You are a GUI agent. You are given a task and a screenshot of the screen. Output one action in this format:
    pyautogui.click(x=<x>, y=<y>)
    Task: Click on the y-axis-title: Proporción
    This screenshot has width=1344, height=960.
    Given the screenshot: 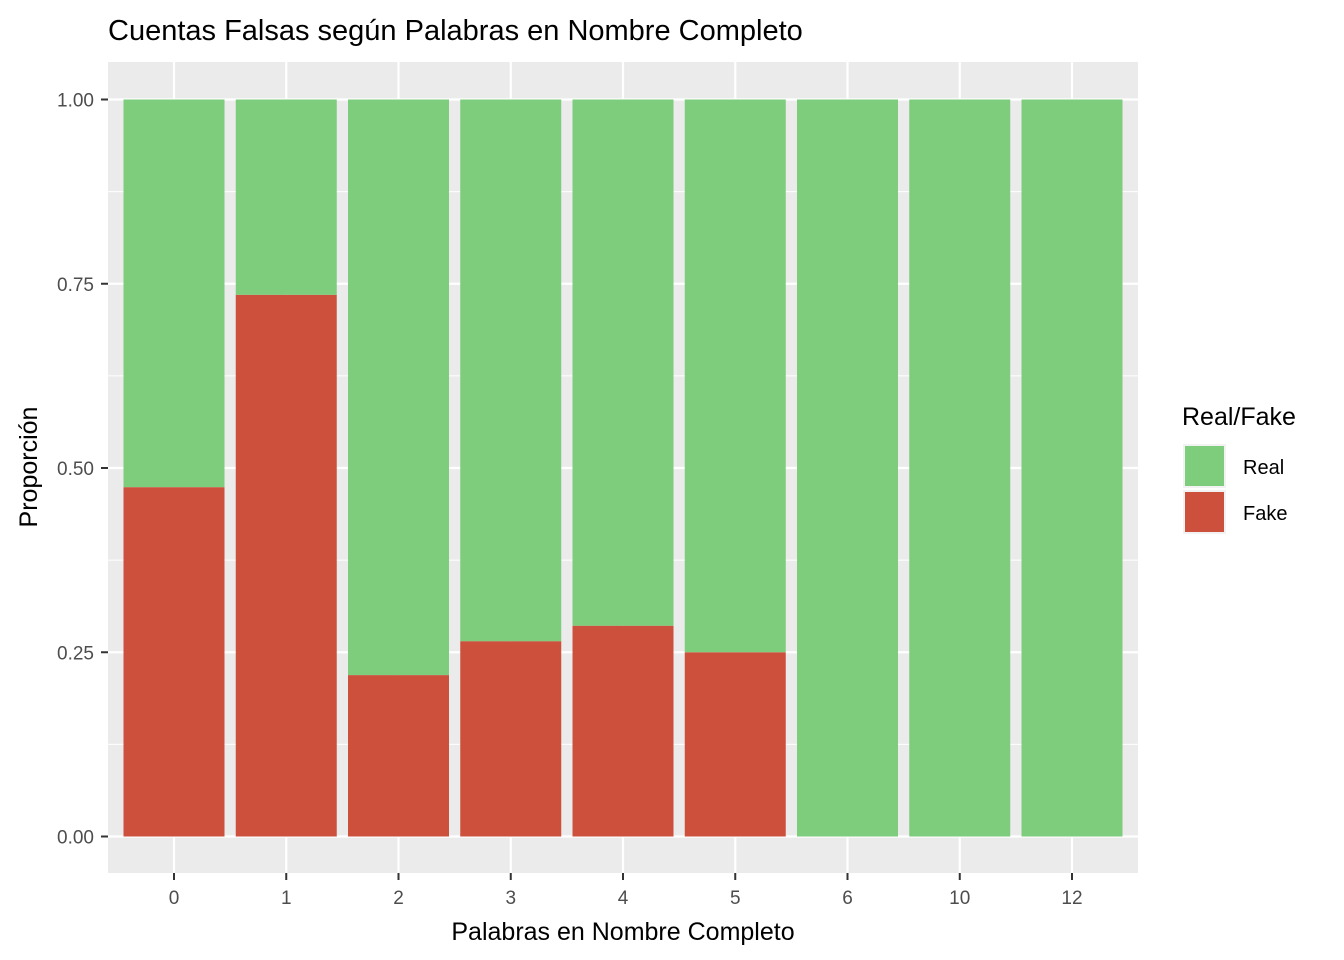 What is the action you would take?
    pyautogui.click(x=29, y=467)
    